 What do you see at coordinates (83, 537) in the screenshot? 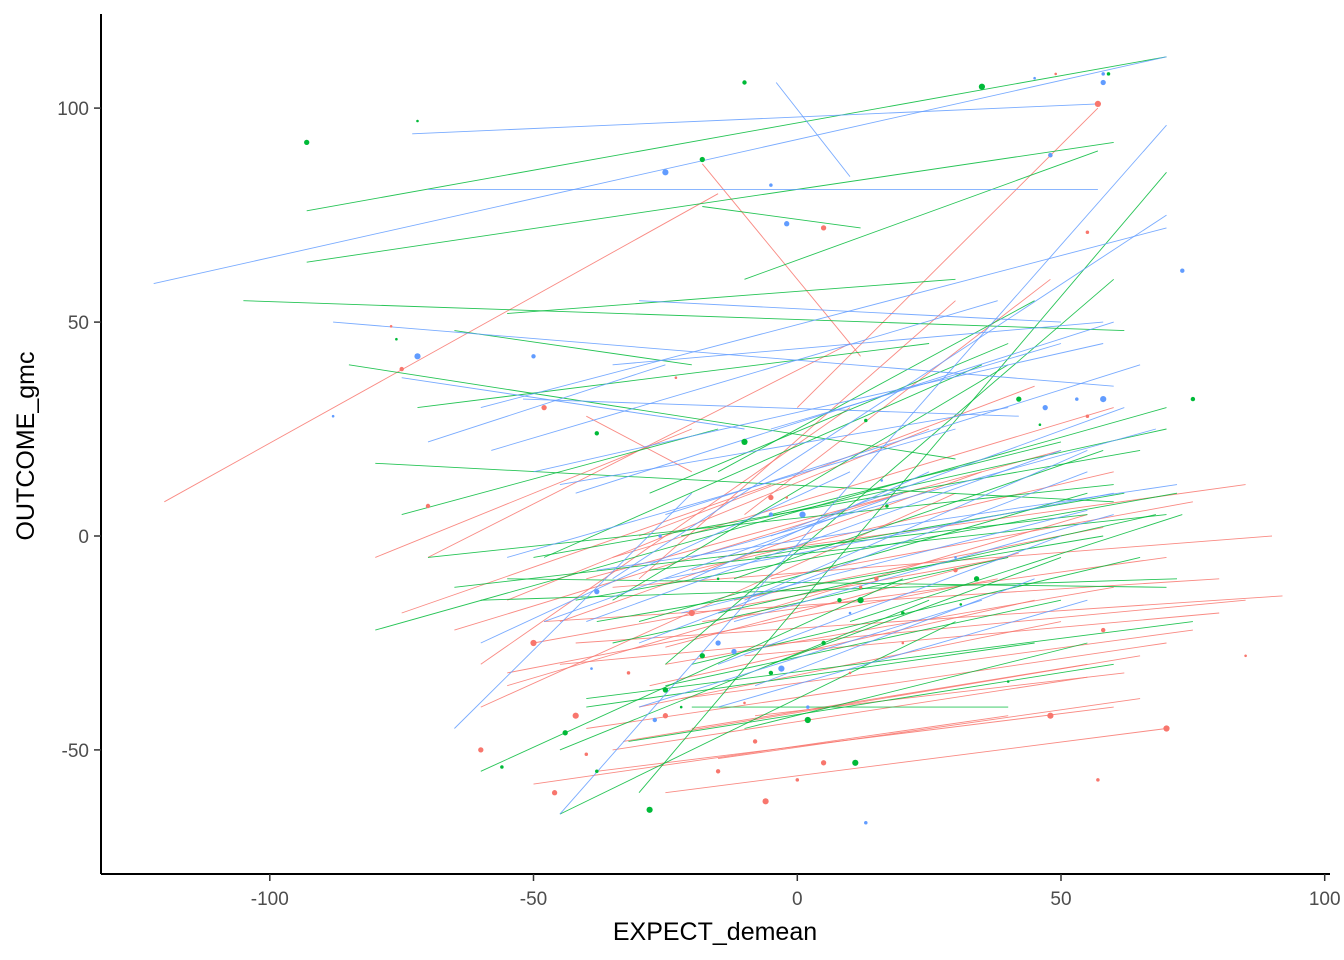
I see `y-tick-label: 0` at bounding box center [83, 537].